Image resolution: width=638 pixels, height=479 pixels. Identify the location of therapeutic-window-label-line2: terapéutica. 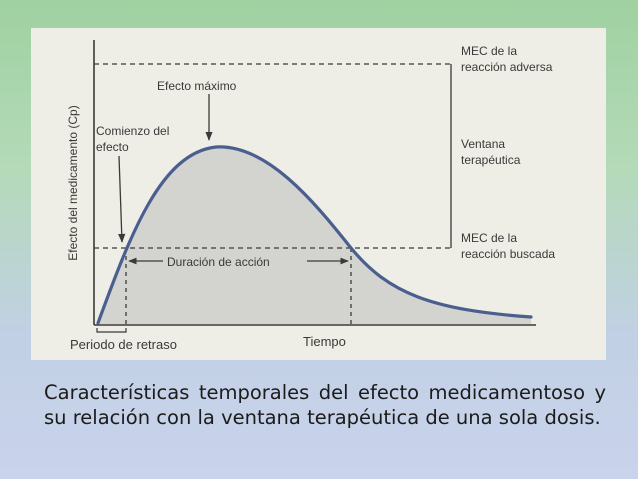
(491, 160).